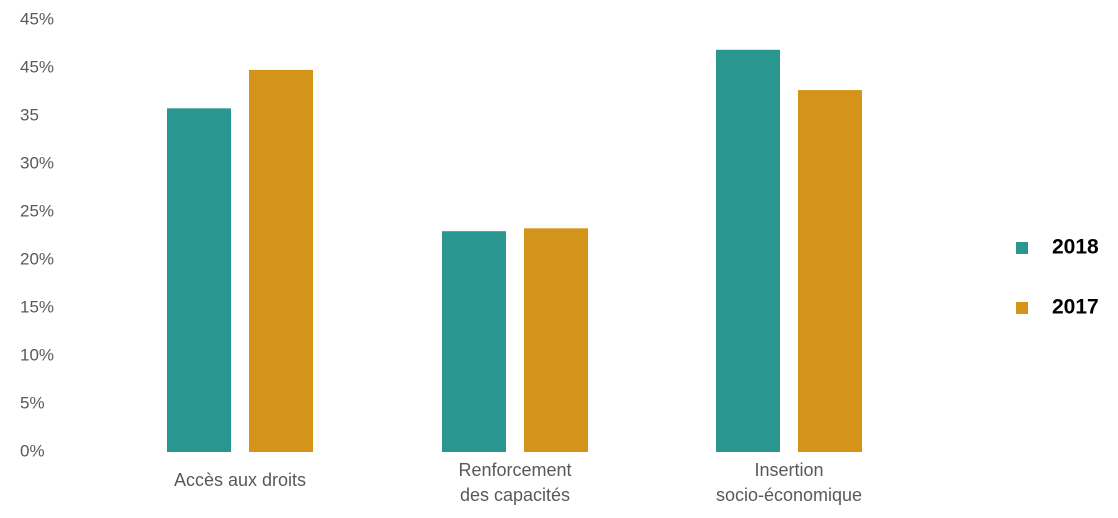 The height and width of the screenshot is (518, 1118). What do you see at coordinates (1075, 247) in the screenshot?
I see `legend-label: 2018` at bounding box center [1075, 247].